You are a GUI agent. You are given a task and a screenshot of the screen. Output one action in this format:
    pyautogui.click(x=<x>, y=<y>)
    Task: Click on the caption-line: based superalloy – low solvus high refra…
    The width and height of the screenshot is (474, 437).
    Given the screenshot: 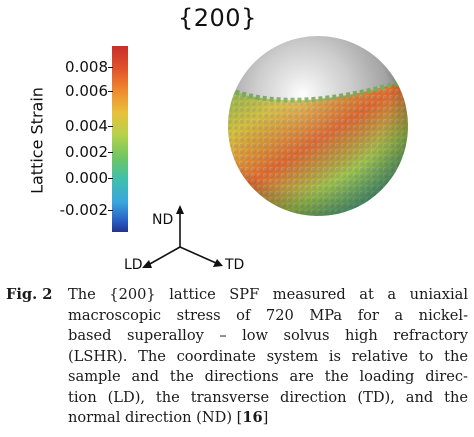 What is the action you would take?
    pyautogui.click(x=268, y=335)
    